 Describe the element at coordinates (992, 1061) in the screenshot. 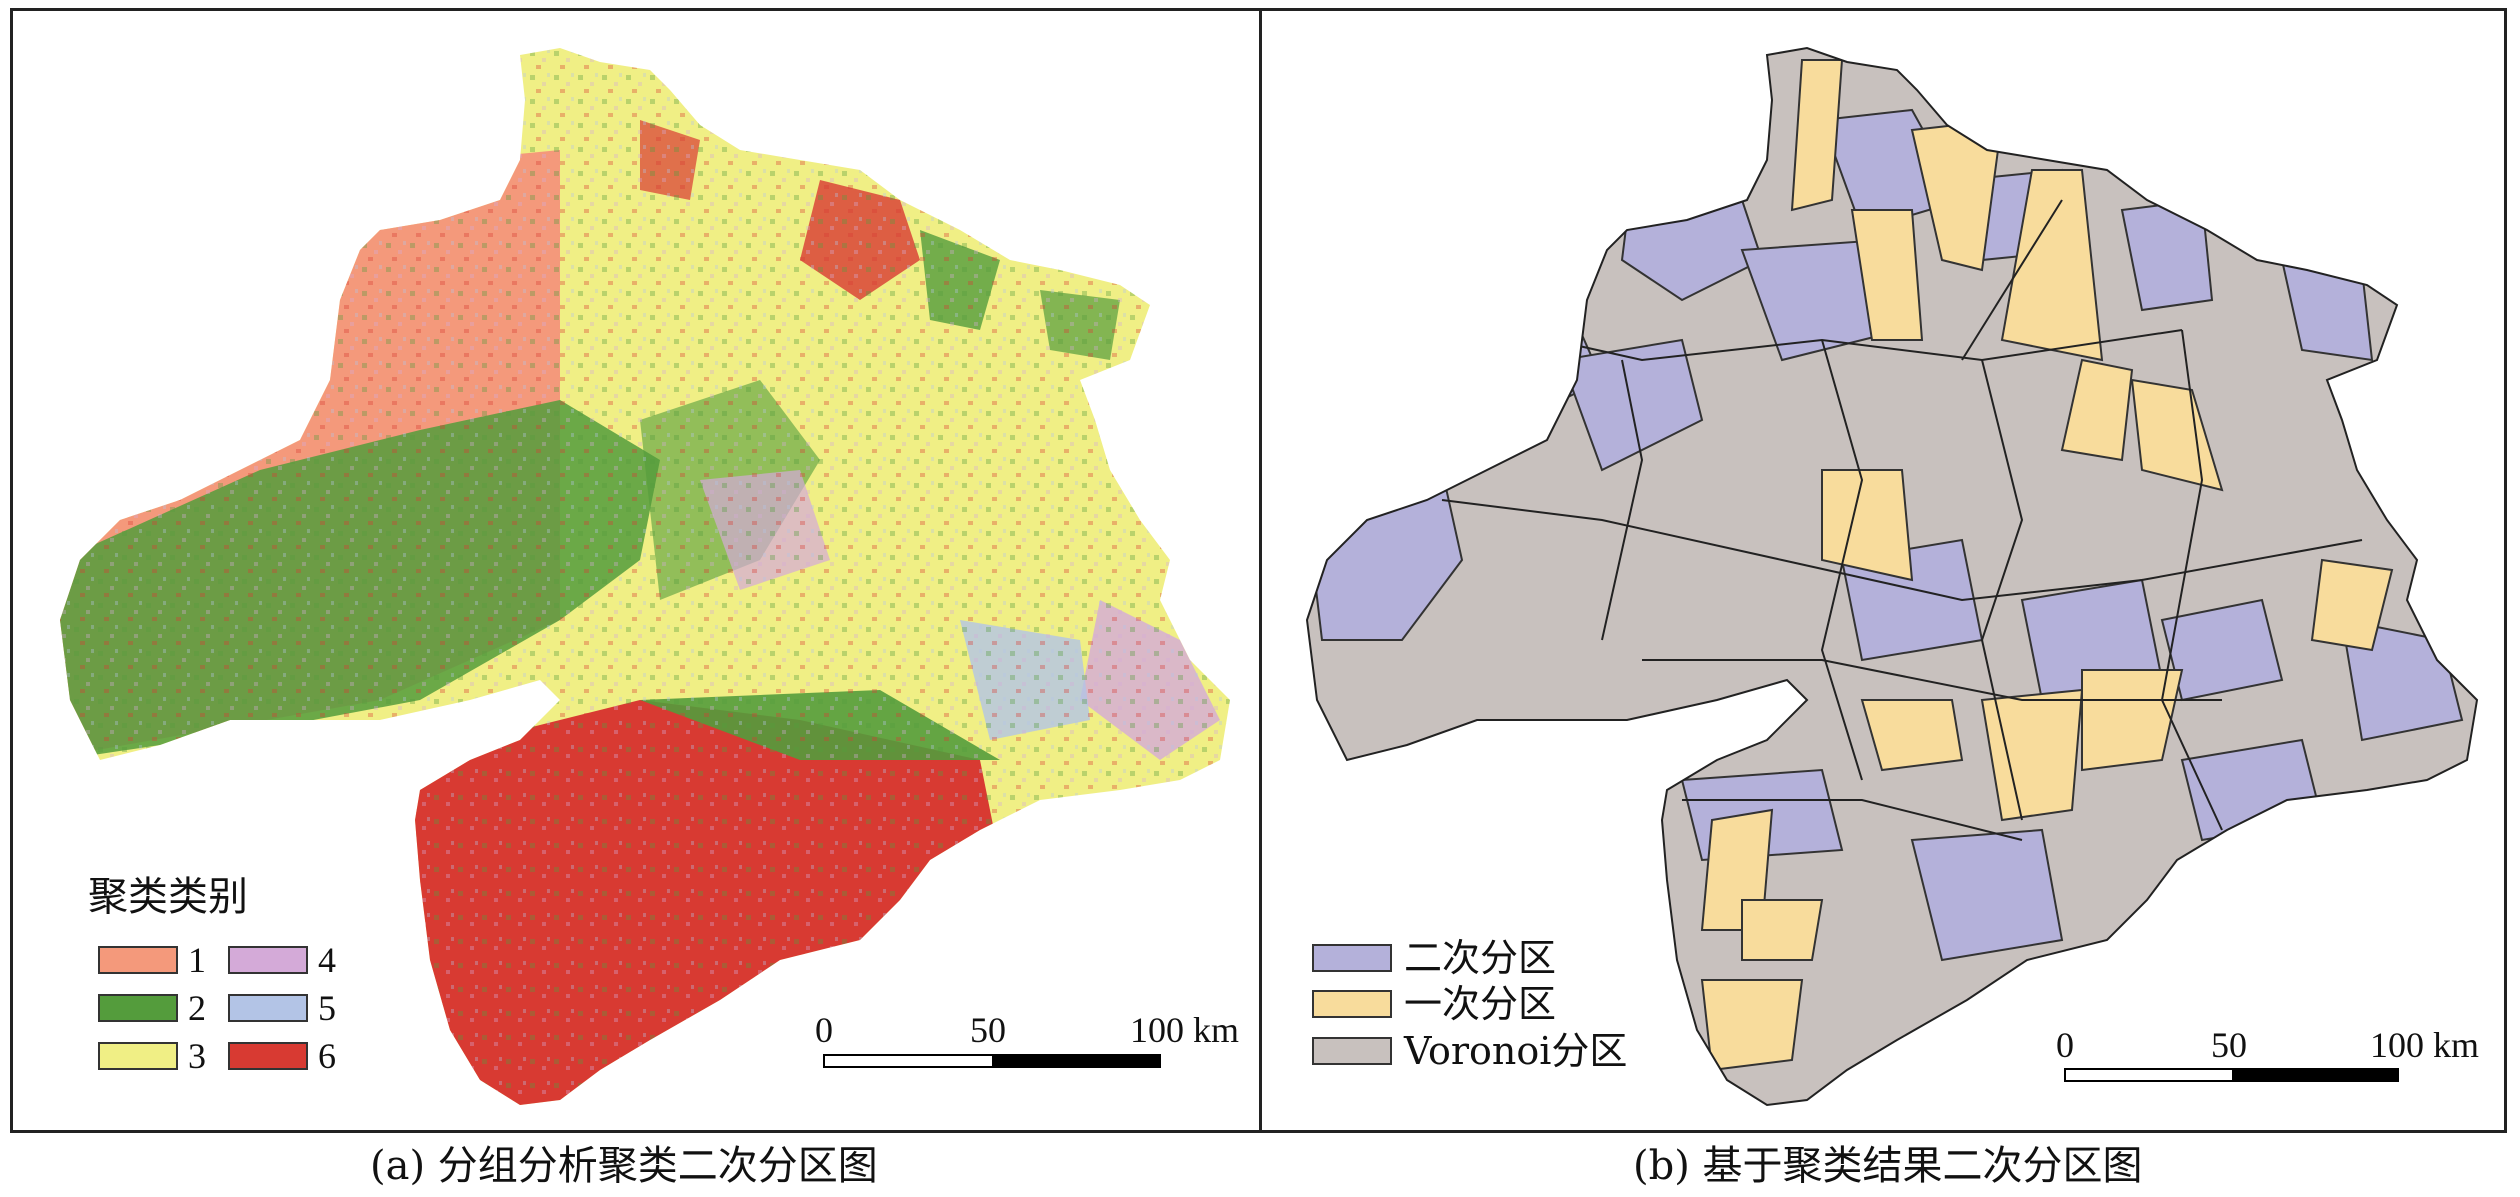

I see `scale-bar` at that location.